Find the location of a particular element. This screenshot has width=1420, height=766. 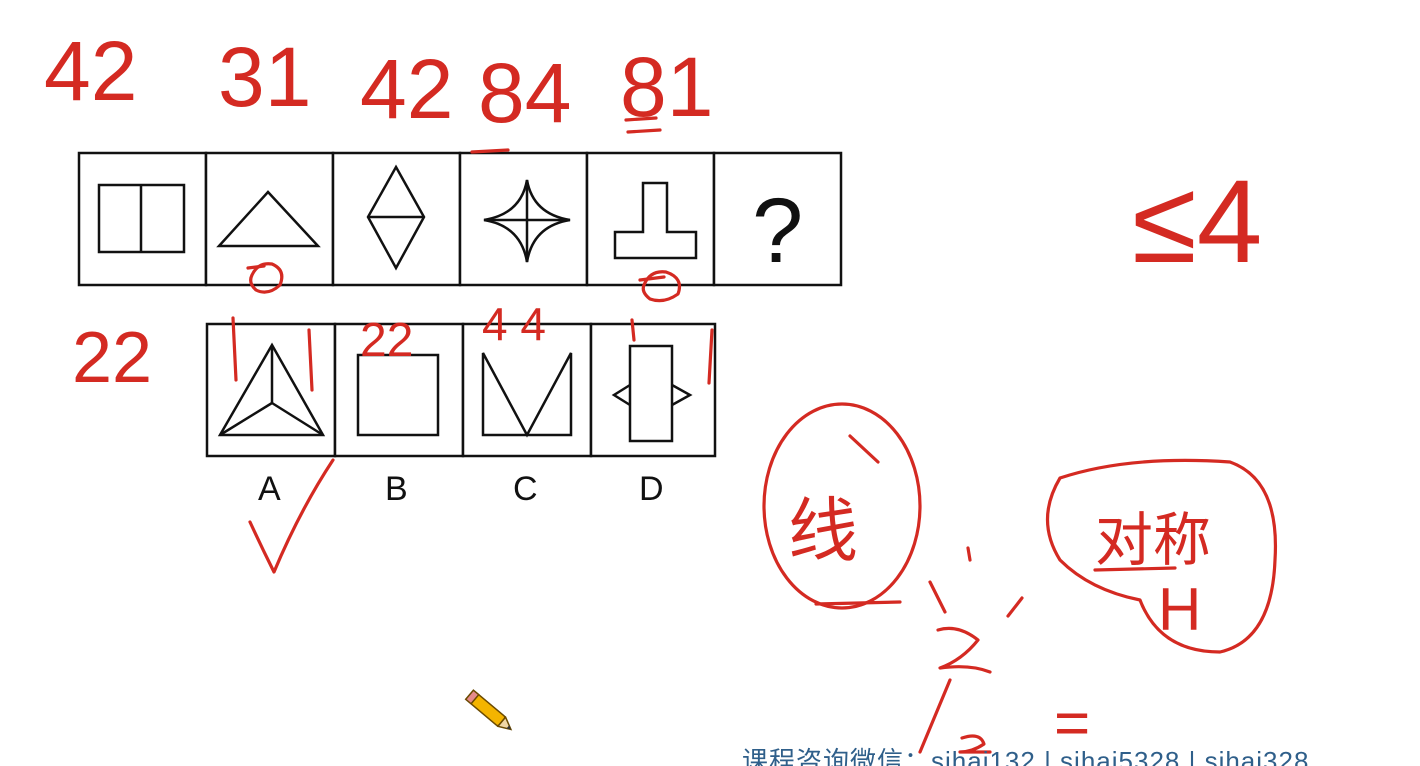

option-label-c: C is located at coordinates (525, 489).